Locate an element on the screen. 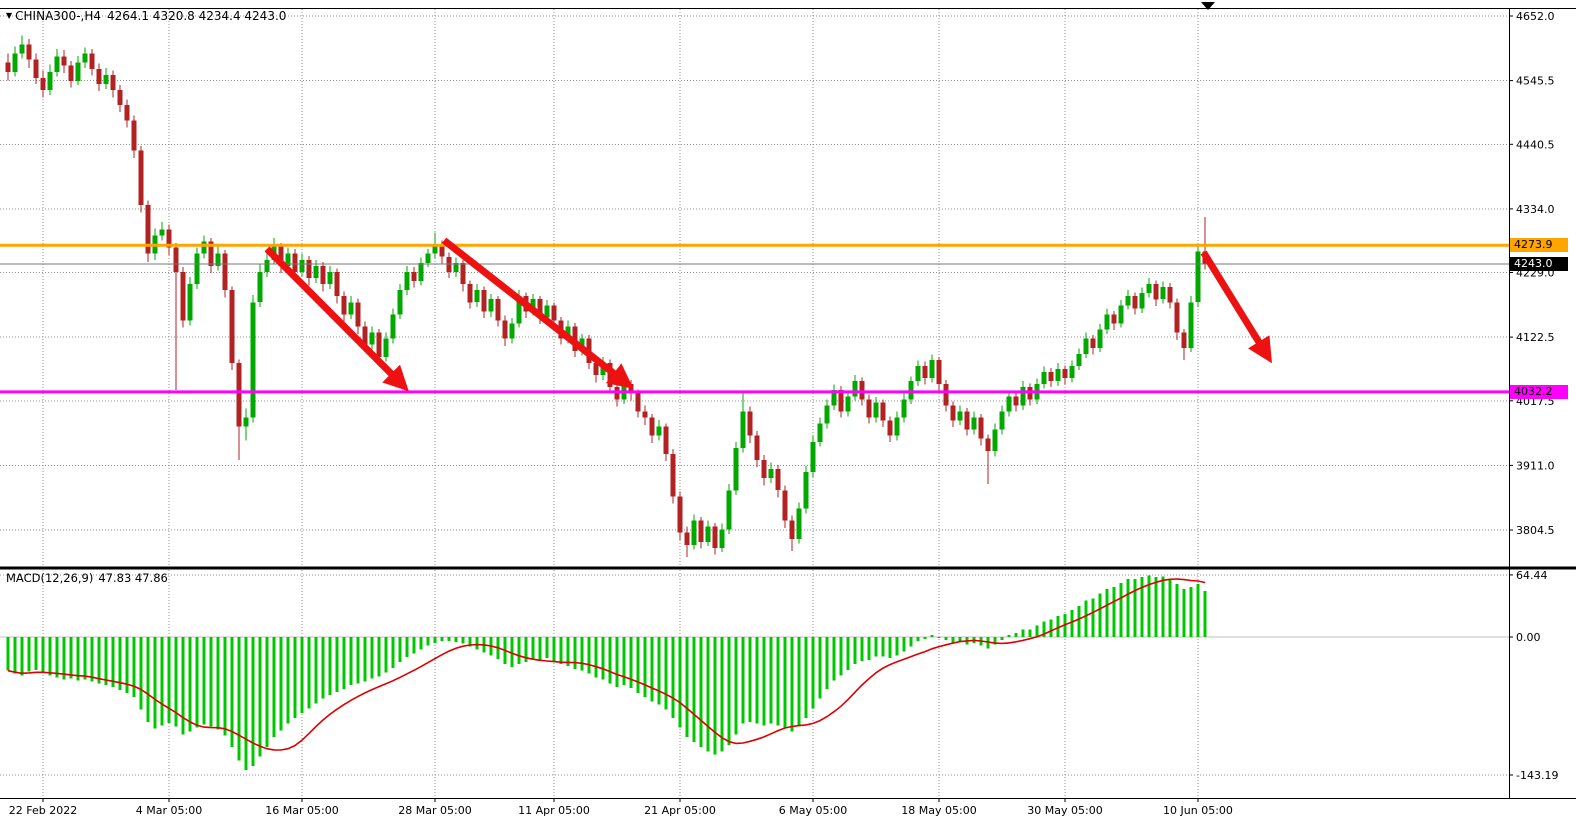 This screenshot has height=825, width=1576. macd-indicator-label: MACD(12,26,9) 47.83 47.86 is located at coordinates (87, 578).